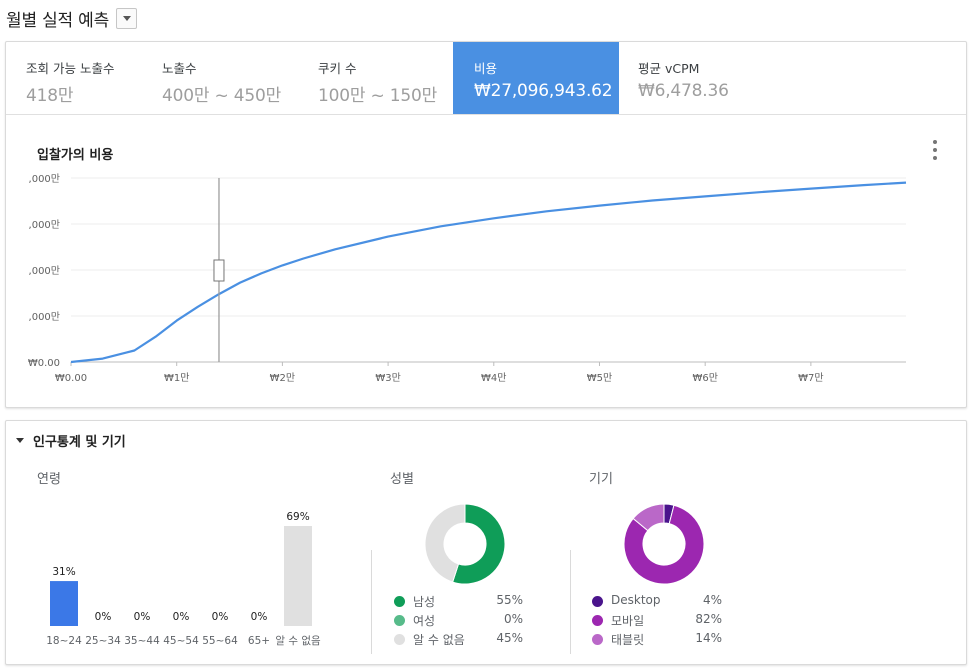 The image size is (970, 671). I want to click on age-value-label: 31%, so click(63, 572).